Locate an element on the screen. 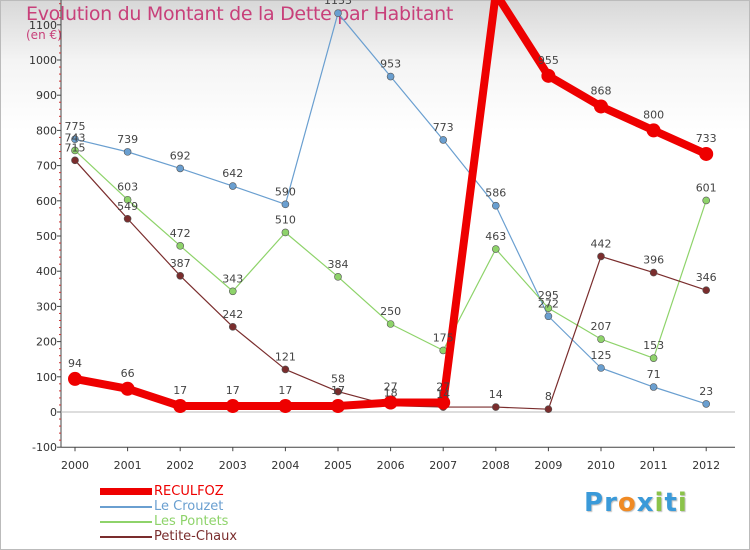 This screenshot has height=550, width=750. logo-letter: i is located at coordinates (682, 503).